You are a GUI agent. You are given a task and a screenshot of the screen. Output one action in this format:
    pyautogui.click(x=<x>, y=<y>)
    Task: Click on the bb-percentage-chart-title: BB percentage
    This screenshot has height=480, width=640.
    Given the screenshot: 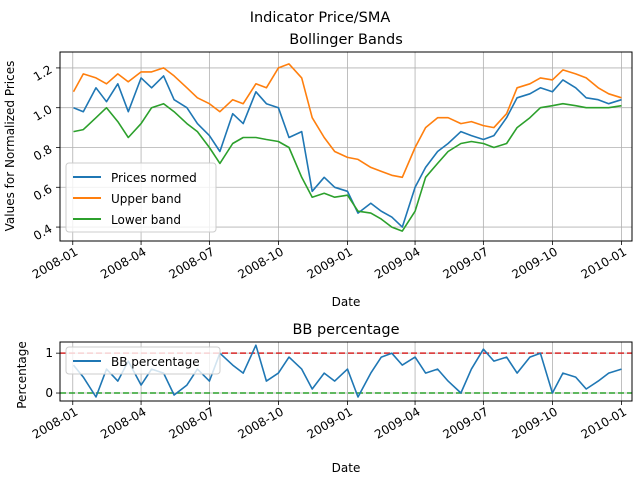 What is the action you would take?
    pyautogui.click(x=345, y=330)
    